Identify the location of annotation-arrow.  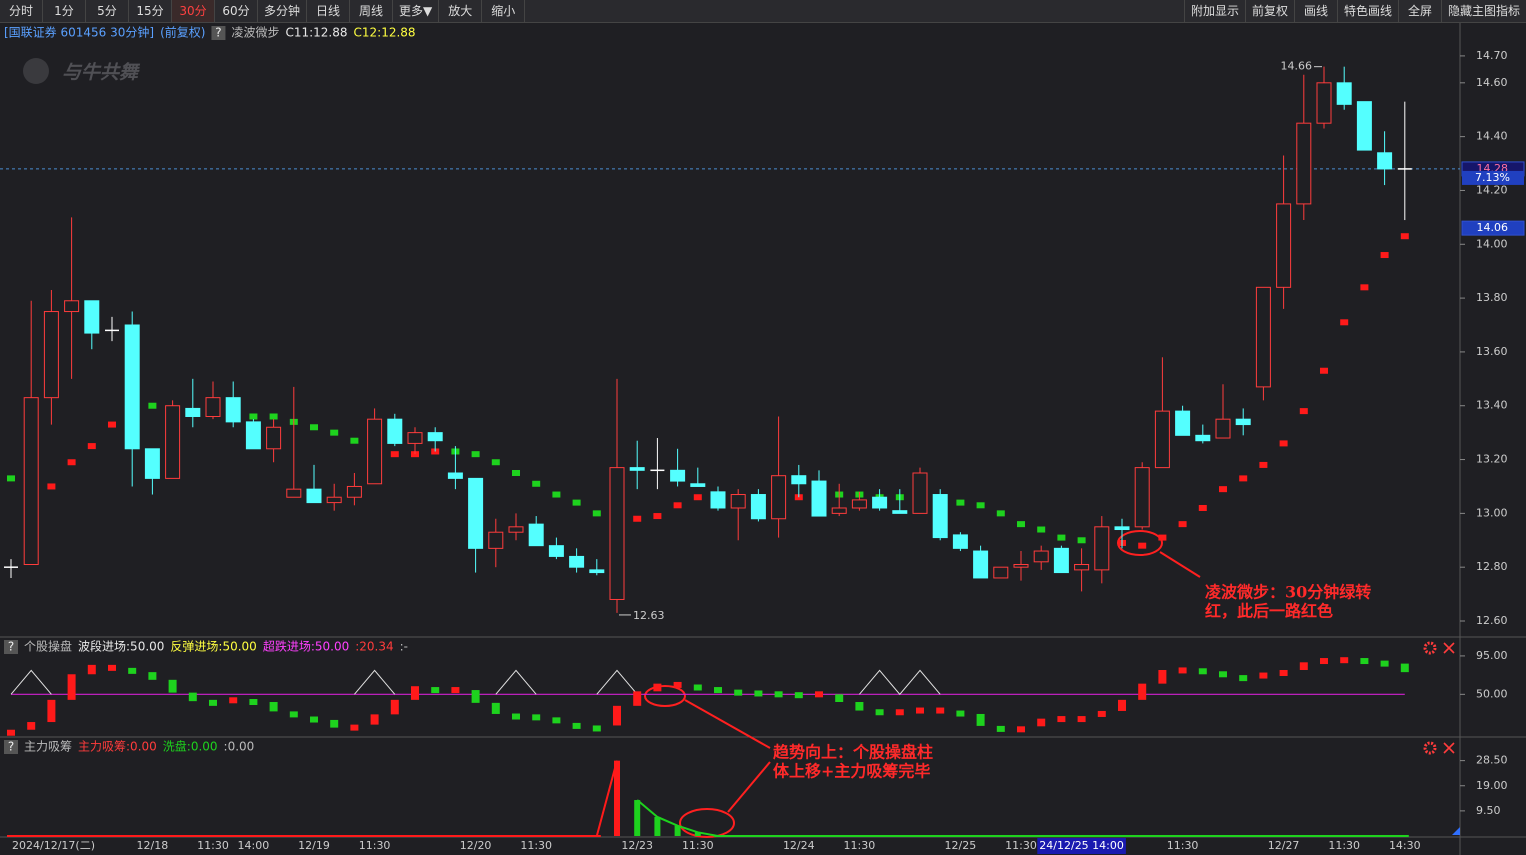
(1180, 564).